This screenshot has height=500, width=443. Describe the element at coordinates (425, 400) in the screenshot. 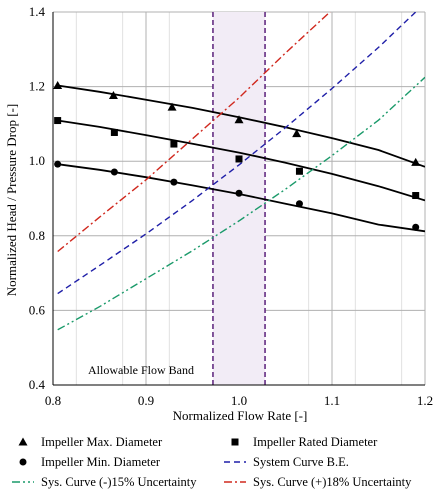

I see `x-tick-label: 1.2` at that location.